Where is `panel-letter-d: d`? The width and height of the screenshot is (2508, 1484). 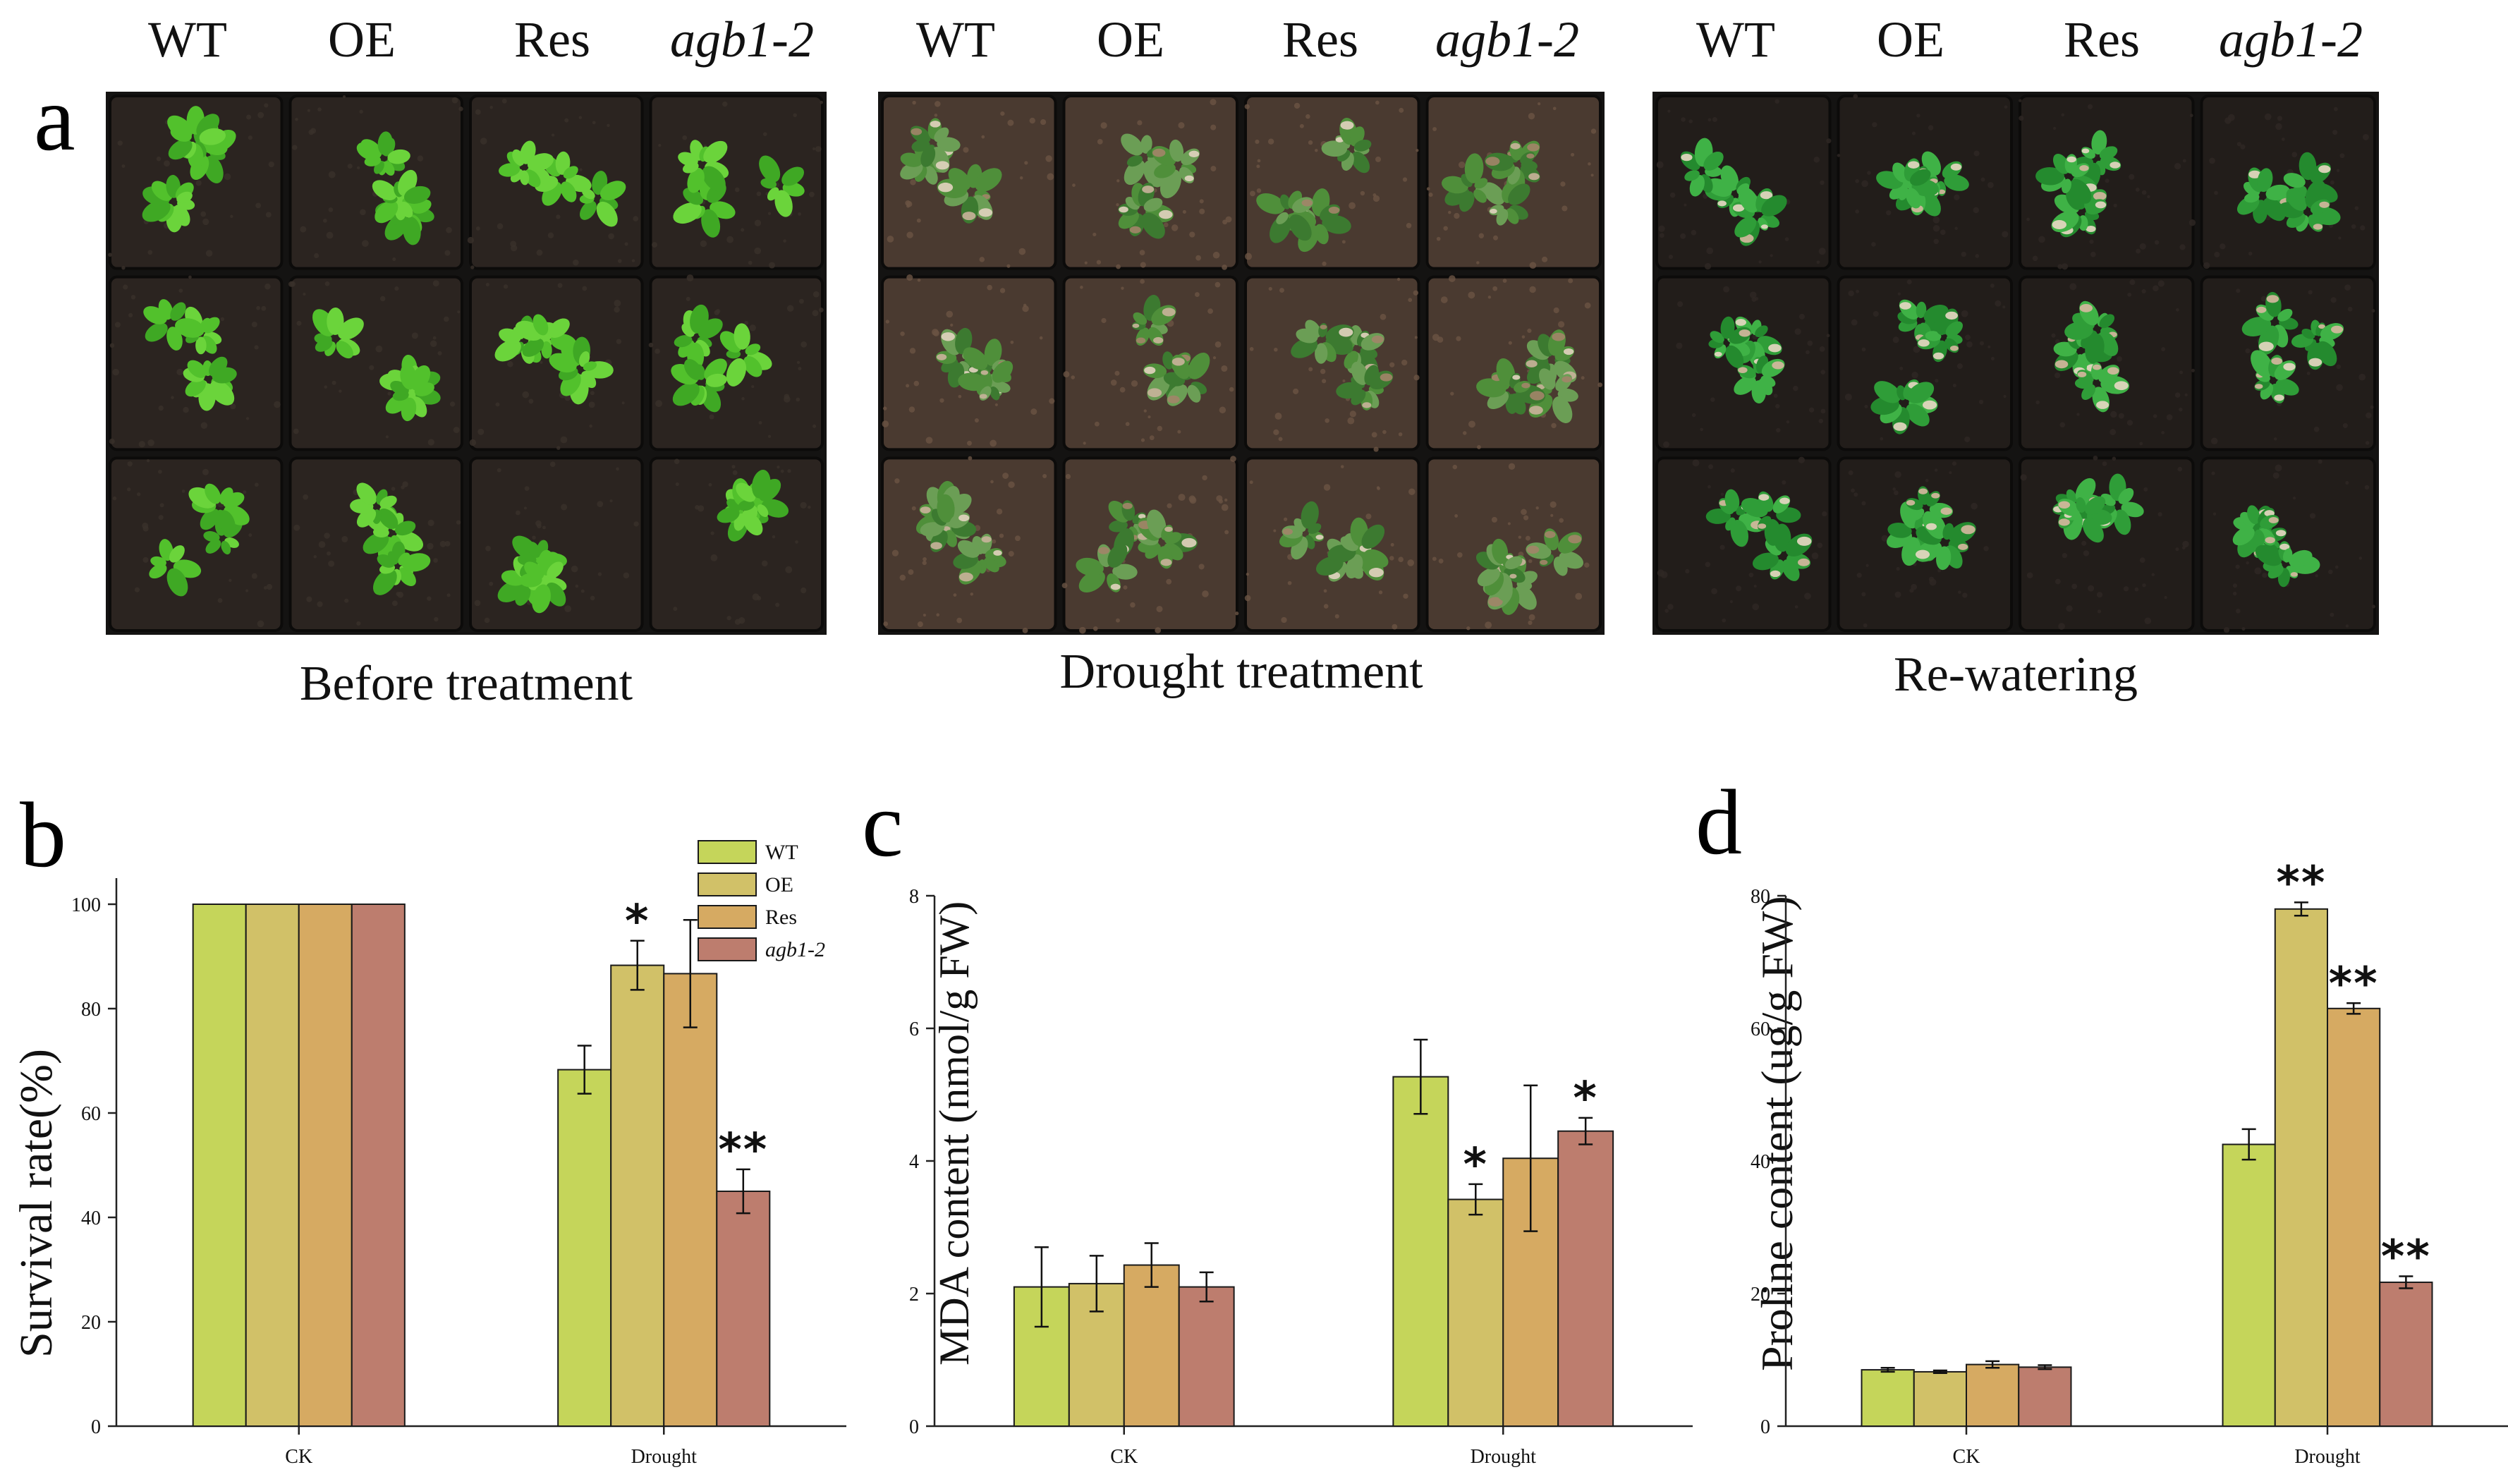 panel-letter-d: d is located at coordinates (1719, 822).